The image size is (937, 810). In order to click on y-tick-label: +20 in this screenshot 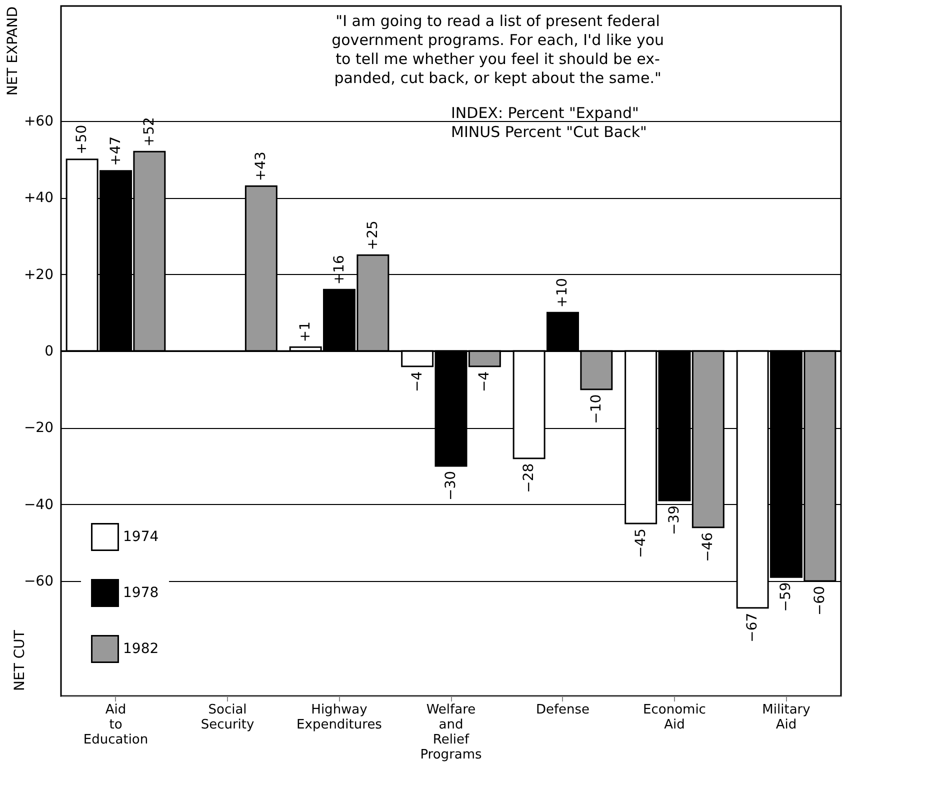, I will do `click(39, 274)`.